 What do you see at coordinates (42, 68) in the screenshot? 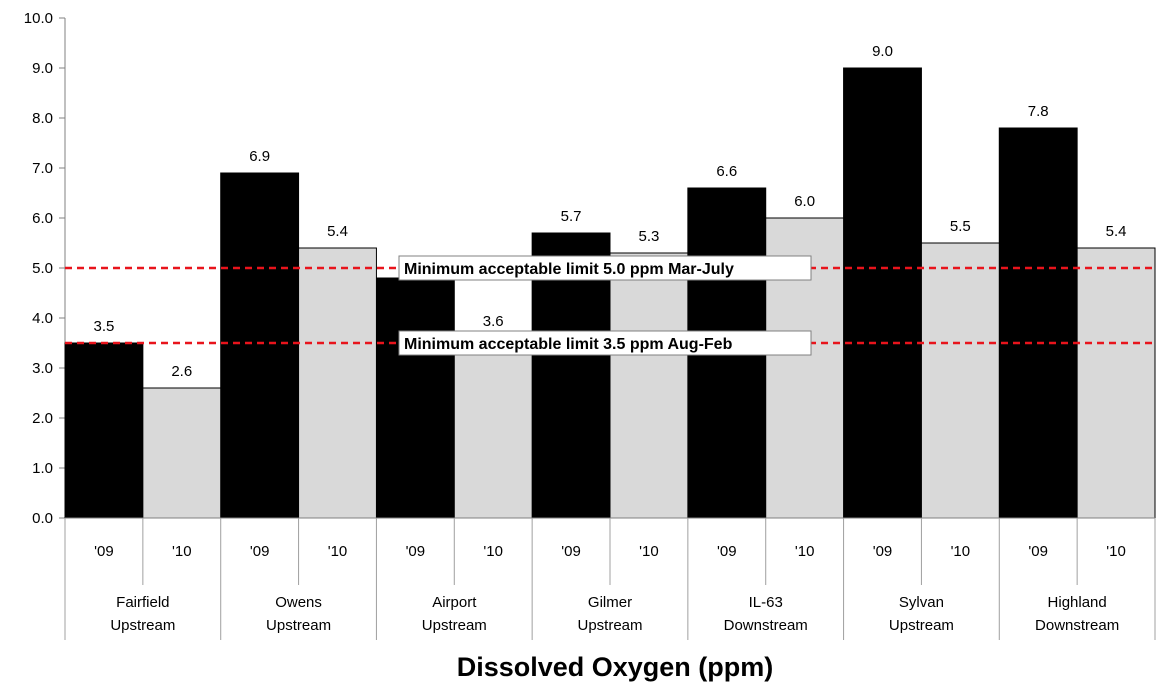
I see `y-tick-label: 9.0` at bounding box center [42, 68].